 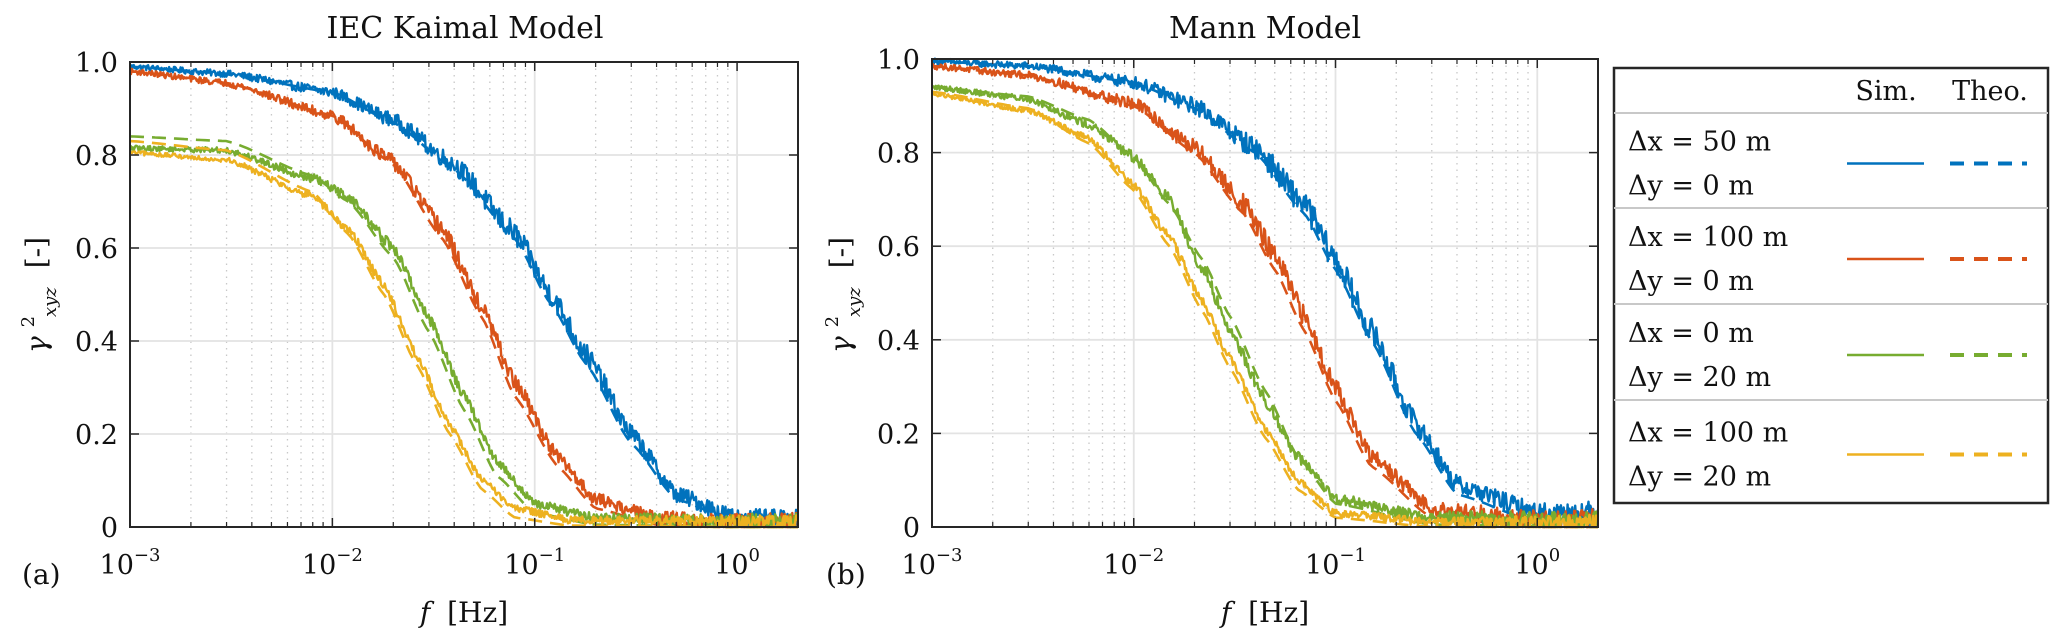 What do you see at coordinates (1691, 333) in the screenshot?
I see `legend-entry-line1: Δx = 0 m` at bounding box center [1691, 333].